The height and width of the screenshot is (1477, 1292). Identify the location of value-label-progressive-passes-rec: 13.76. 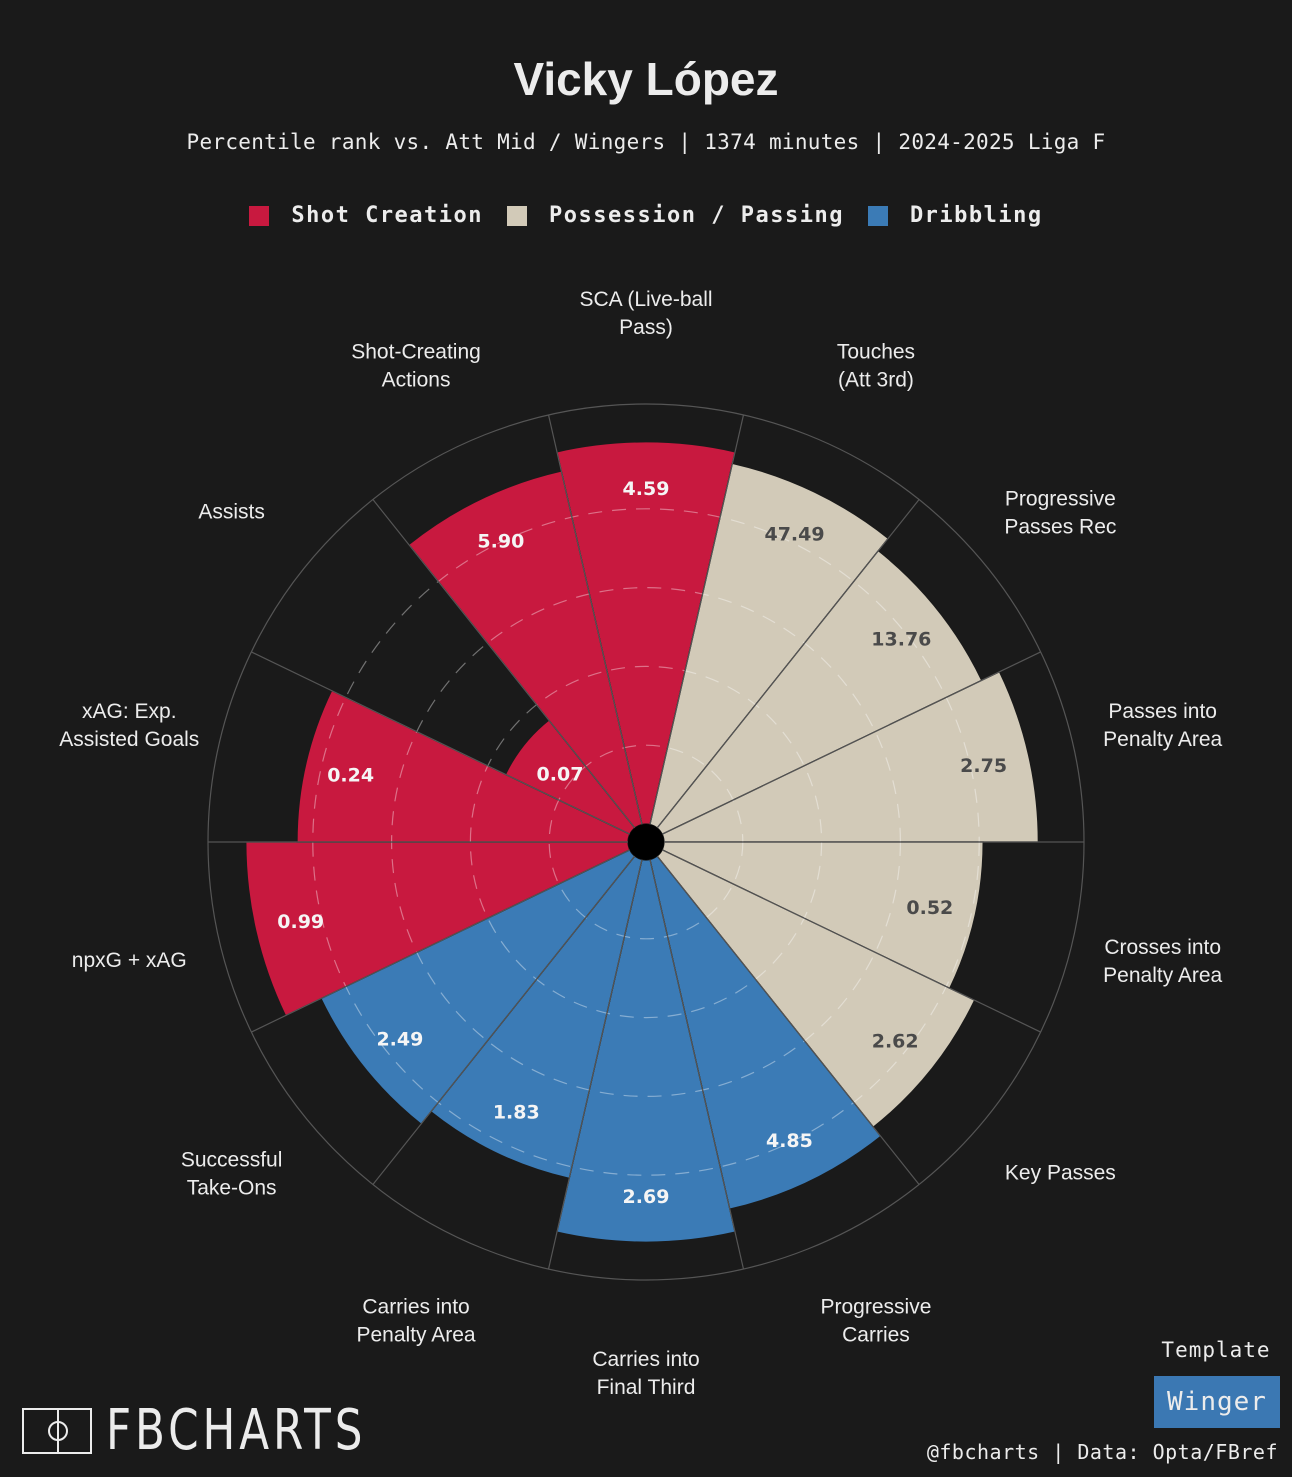
(901, 639).